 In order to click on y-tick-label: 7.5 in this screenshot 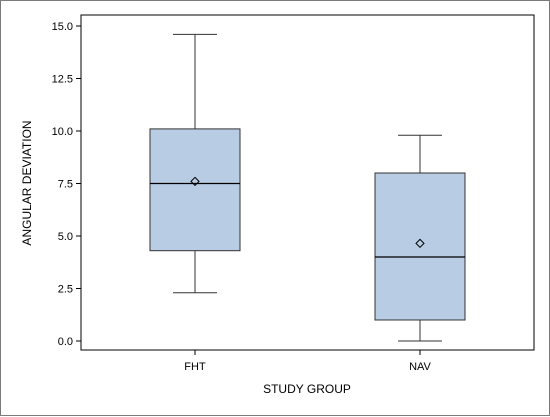, I will do `click(65, 185)`.